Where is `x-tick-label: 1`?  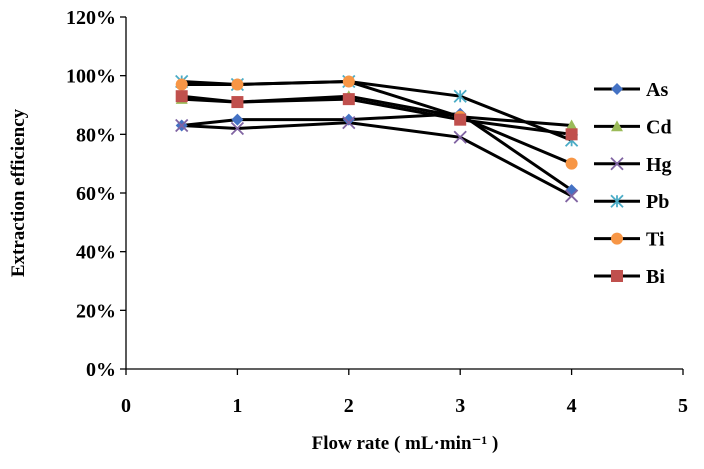 x-tick-label: 1 is located at coordinates (237, 406).